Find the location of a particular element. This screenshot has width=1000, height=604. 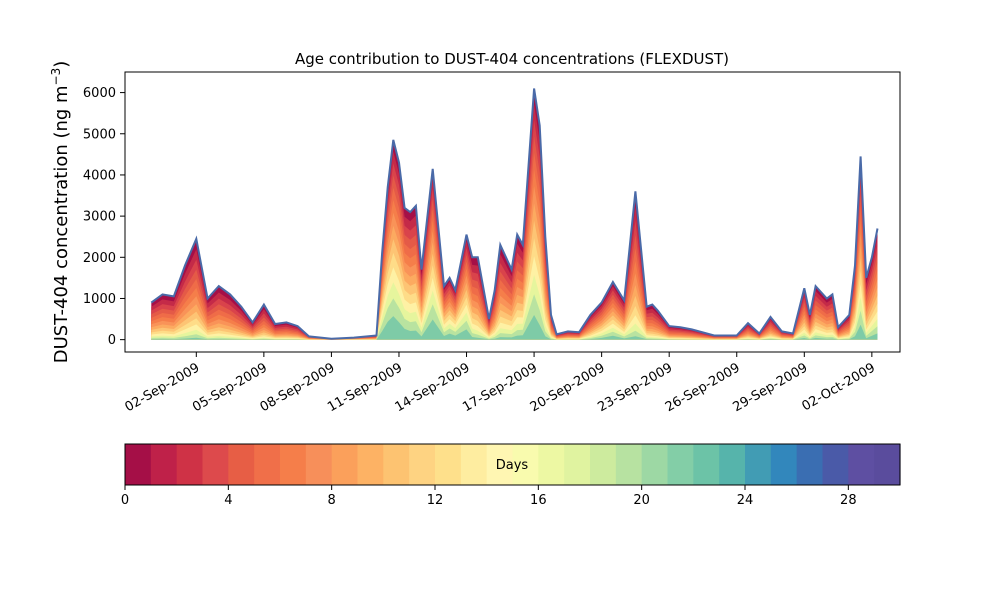

x-tick-label: 11-Sep-2009 is located at coordinates (365, 387).